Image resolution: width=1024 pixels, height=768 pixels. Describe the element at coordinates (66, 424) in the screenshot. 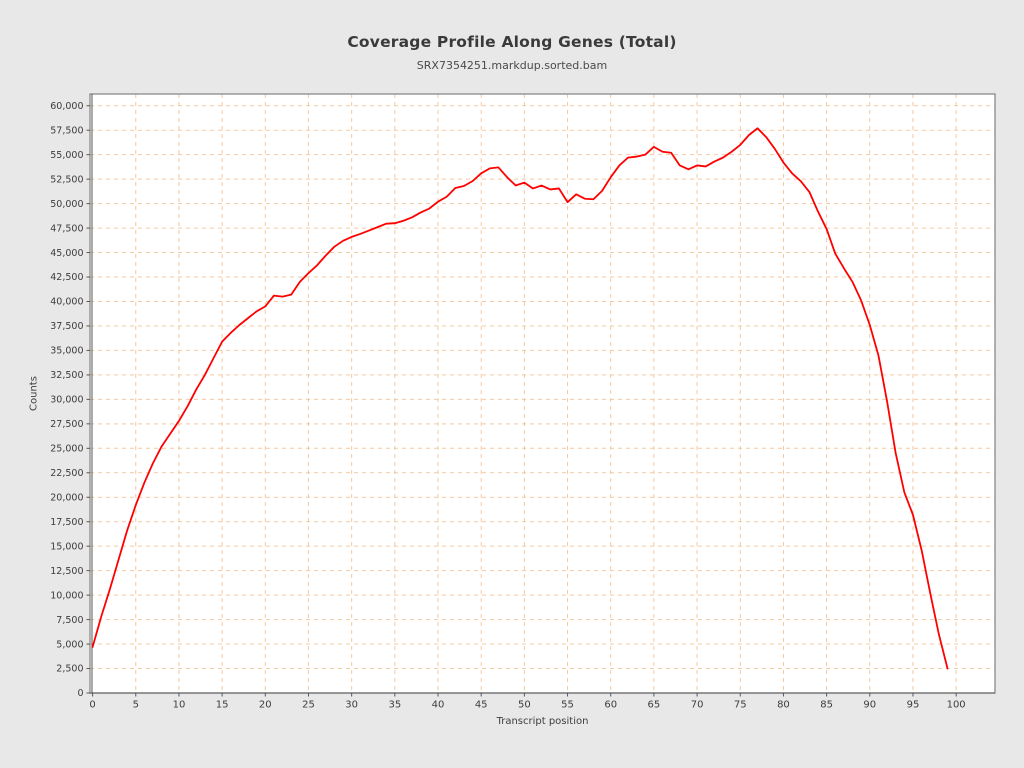

I see `svg-text: 27,500` at that location.